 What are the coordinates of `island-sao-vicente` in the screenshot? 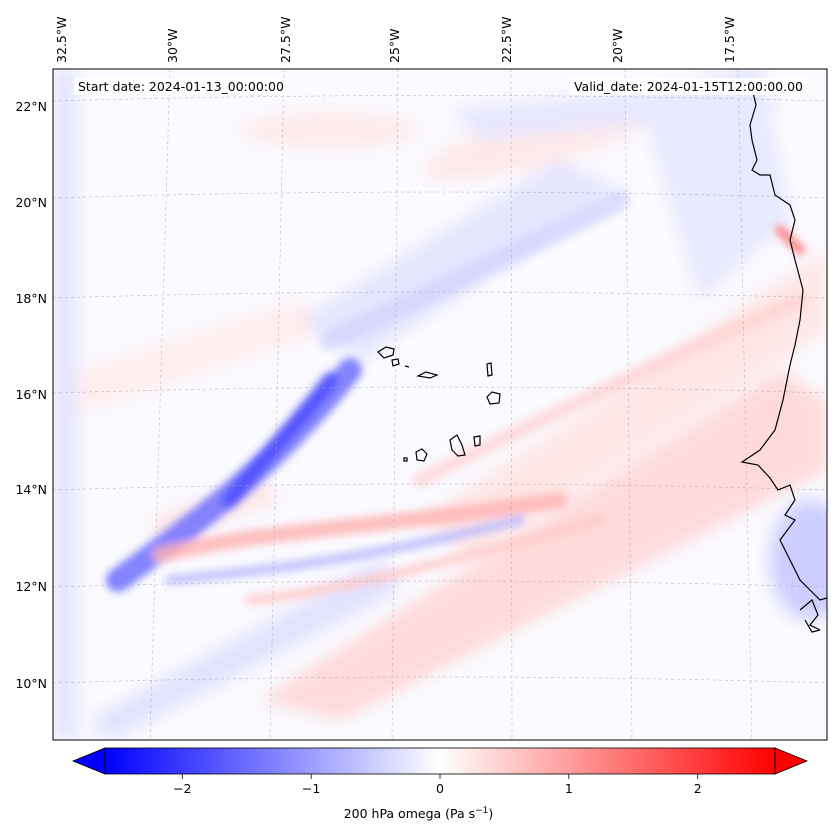 It's located at (395, 362).